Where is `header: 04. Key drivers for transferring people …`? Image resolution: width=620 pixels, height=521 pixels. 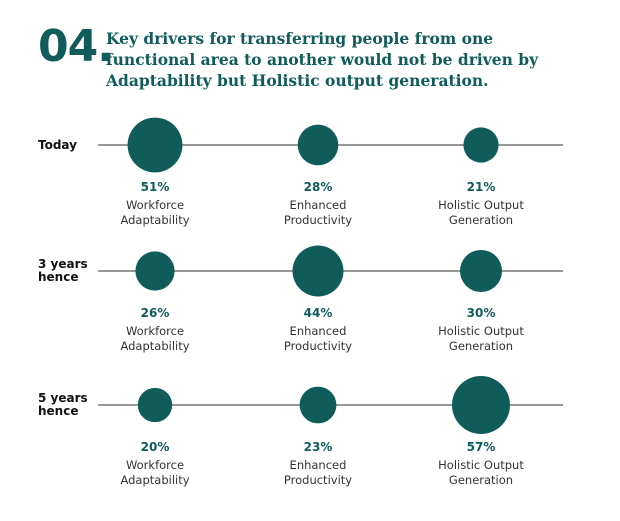
header: 04. Key drivers for transferring people … is located at coordinates (318, 62).